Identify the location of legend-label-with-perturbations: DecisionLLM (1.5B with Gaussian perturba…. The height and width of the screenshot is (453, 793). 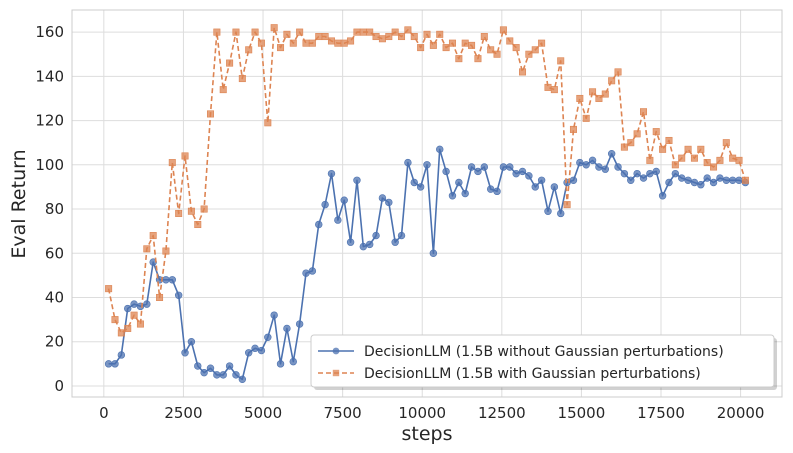
(532, 374).